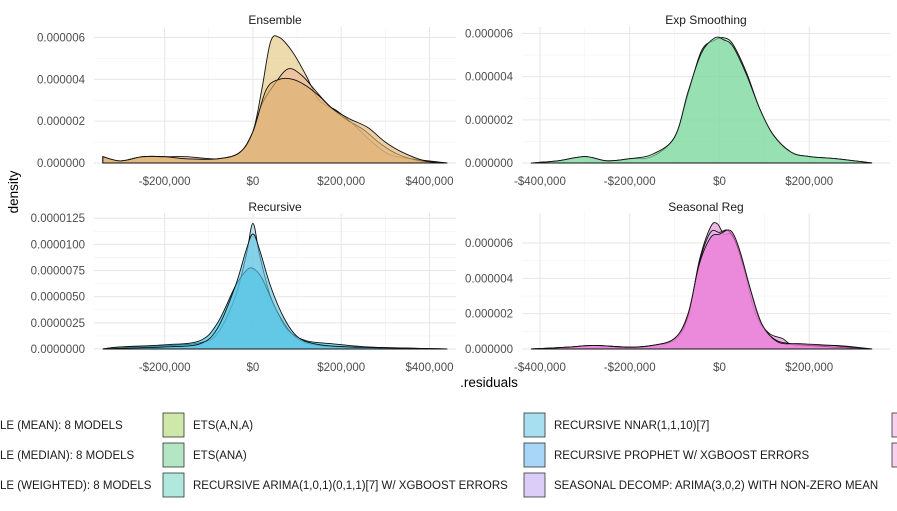 Image resolution: width=897 pixels, height=511 pixels. I want to click on y-tick-label: 0.0000025, so click(58, 324).